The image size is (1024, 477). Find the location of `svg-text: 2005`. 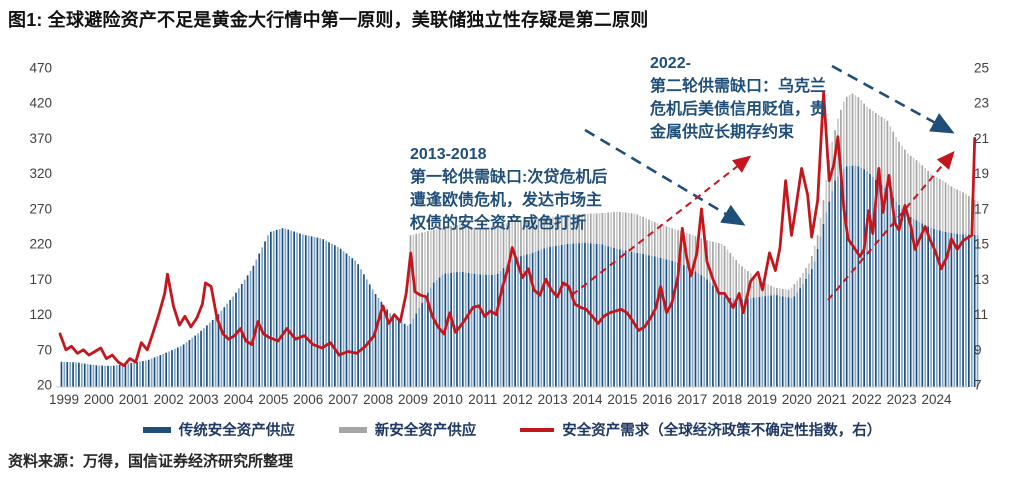

svg-text: 2005 is located at coordinates (273, 399).